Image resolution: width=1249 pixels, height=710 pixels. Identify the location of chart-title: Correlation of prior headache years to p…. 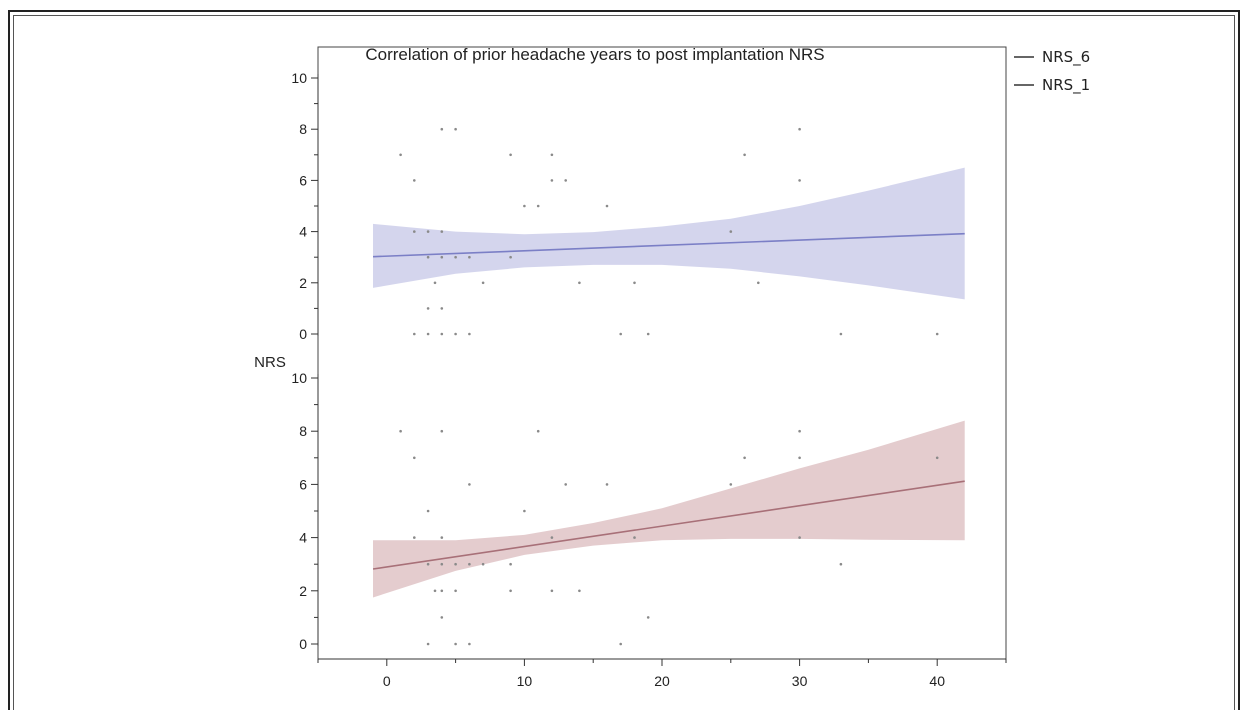
(594, 54).